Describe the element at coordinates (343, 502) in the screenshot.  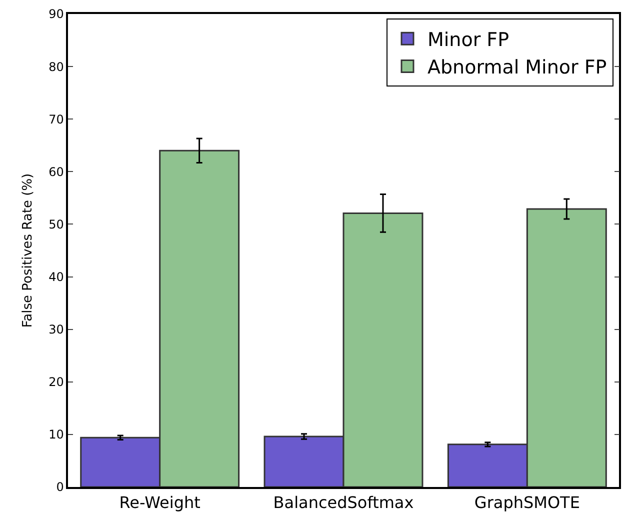
I see `x-tick-label: BalancedSoftmax` at that location.